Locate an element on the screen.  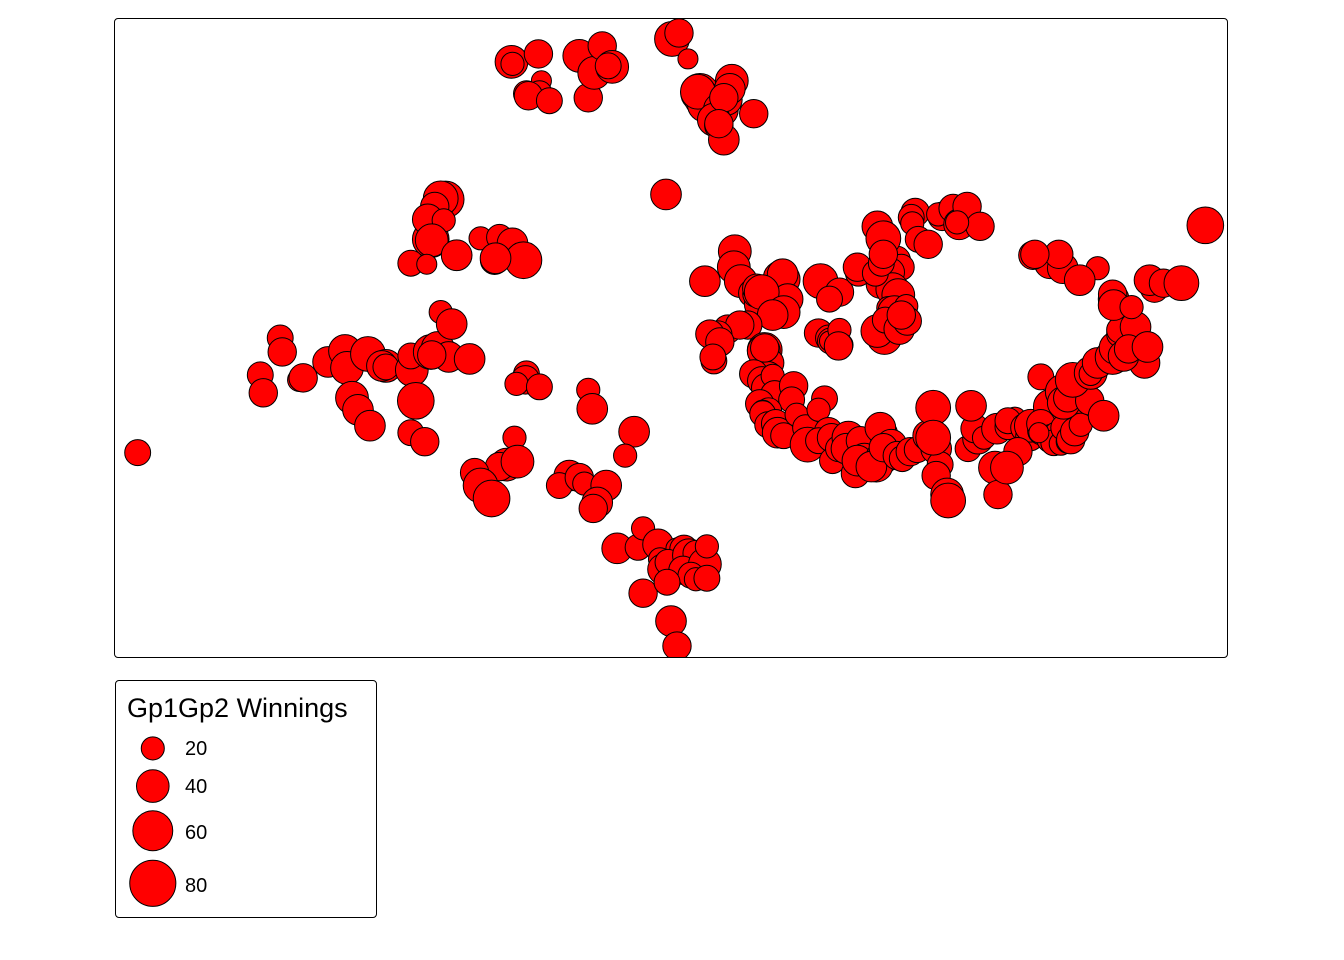
legend-label-20: 20 is located at coordinates (196, 749).